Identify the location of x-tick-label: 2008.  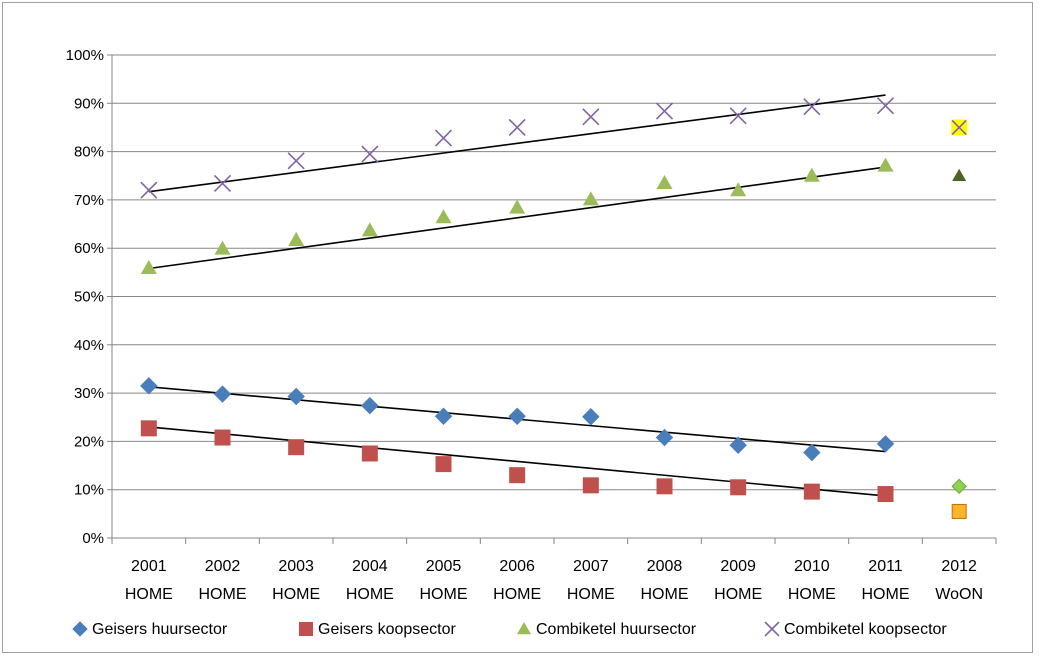
(665, 566).